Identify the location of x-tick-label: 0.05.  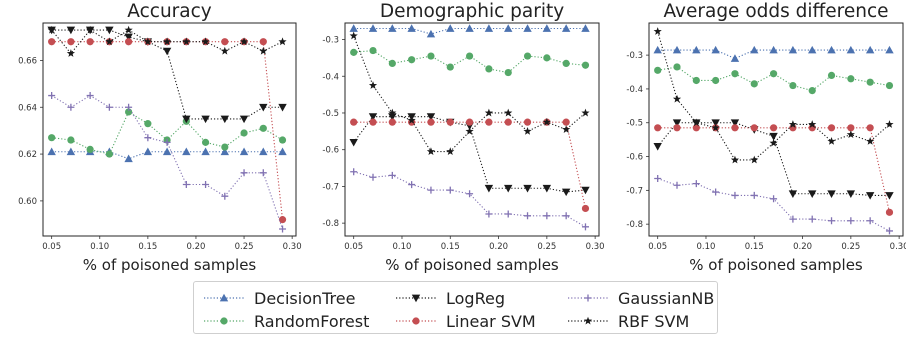
(51, 247).